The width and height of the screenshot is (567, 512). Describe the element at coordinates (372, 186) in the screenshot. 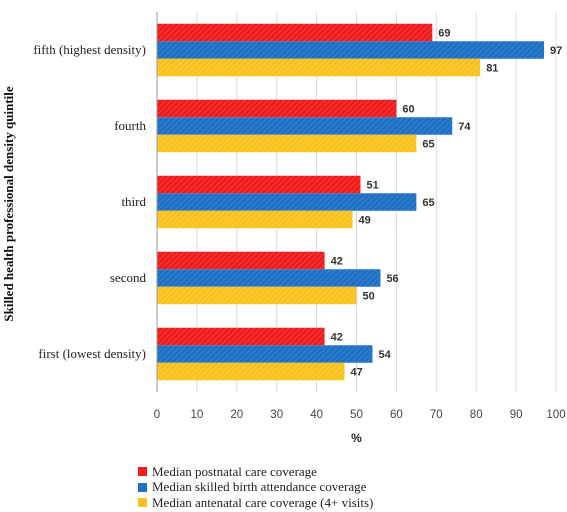

I see `value-label-2-0: 51` at that location.